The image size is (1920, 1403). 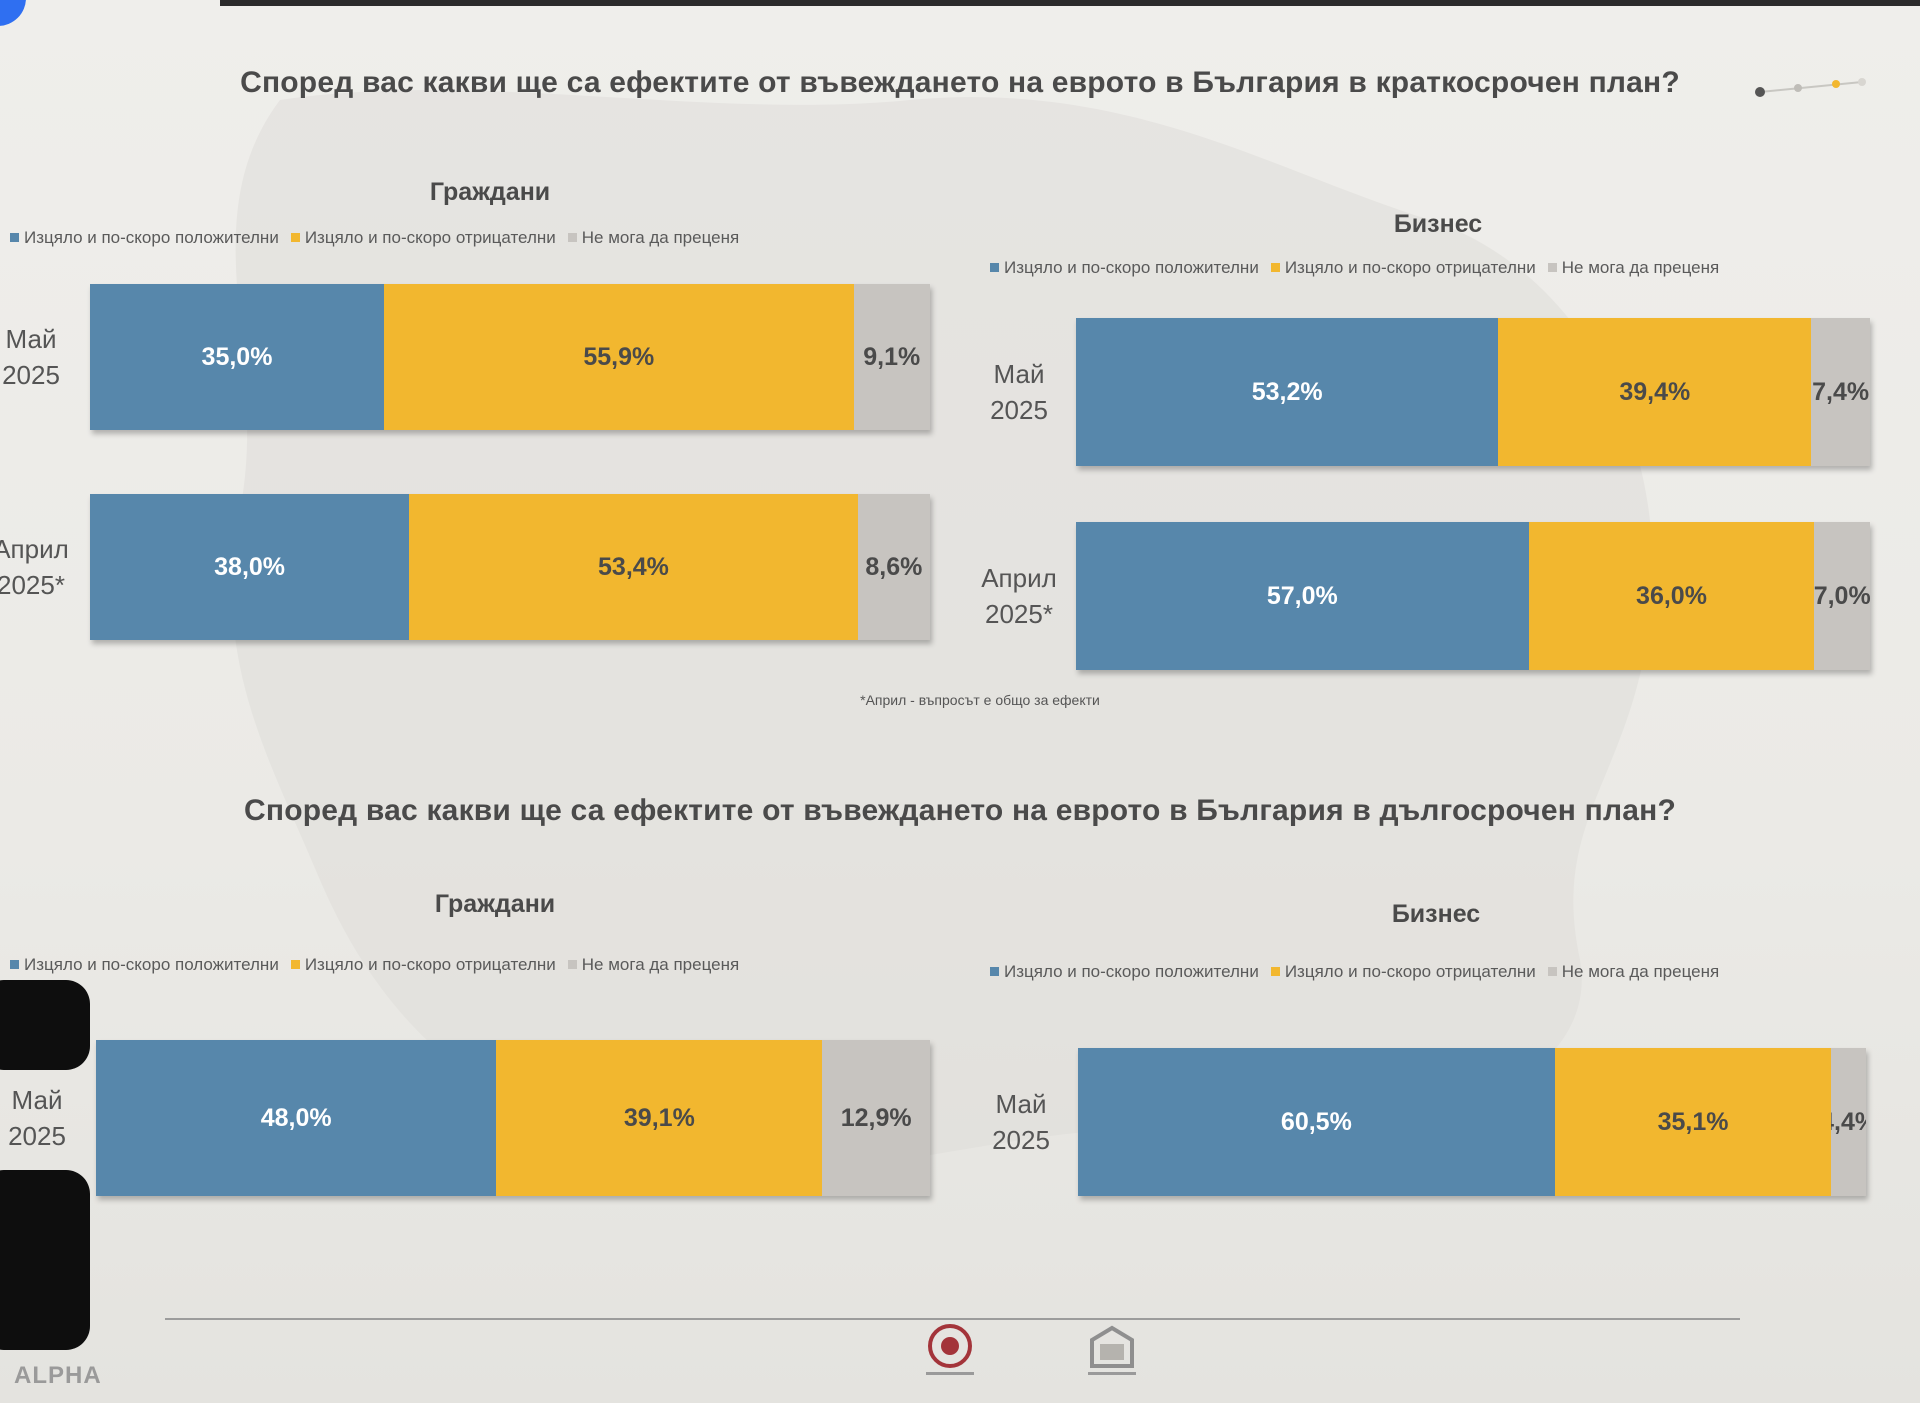 I want to click on bar-segment: 35,1%, so click(x=1693, y=1122).